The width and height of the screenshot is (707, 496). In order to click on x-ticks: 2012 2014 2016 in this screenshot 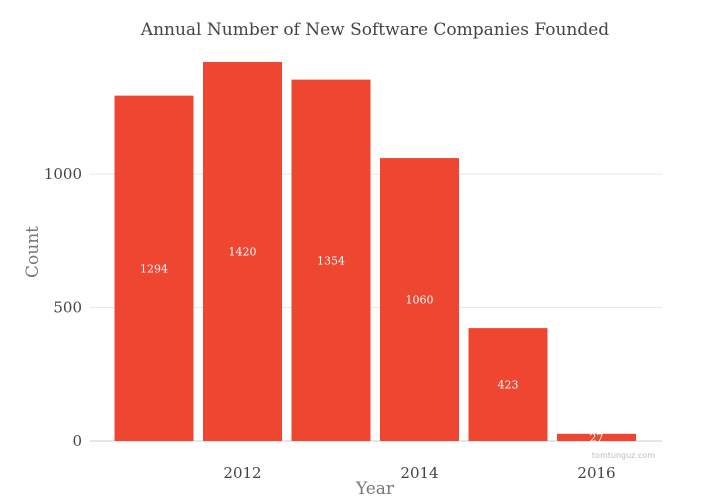, I will do `click(419, 473)`.